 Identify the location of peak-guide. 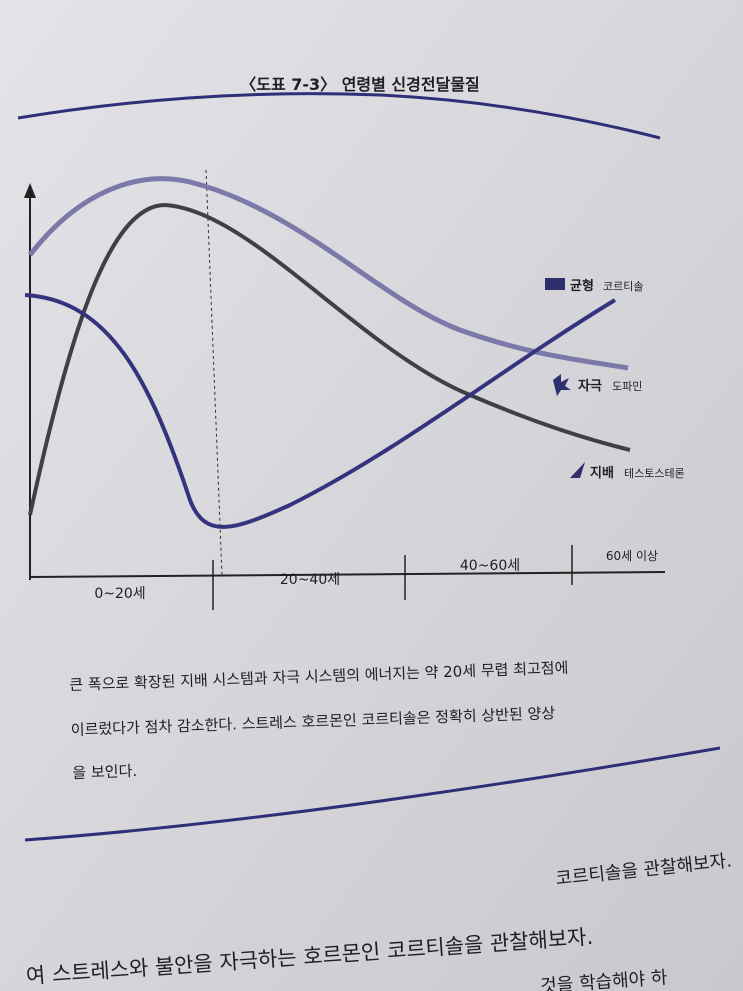
(214, 372).